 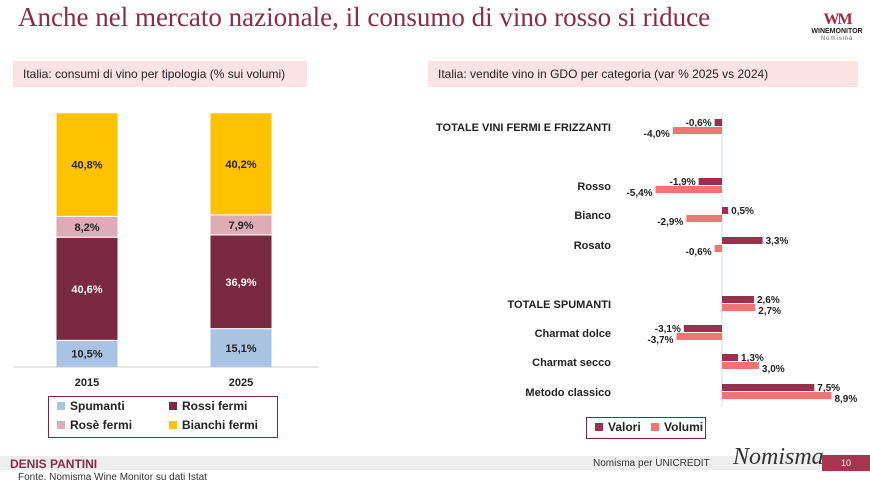 What do you see at coordinates (670, 222) in the screenshot?
I see `data-label: -2,9%` at bounding box center [670, 222].